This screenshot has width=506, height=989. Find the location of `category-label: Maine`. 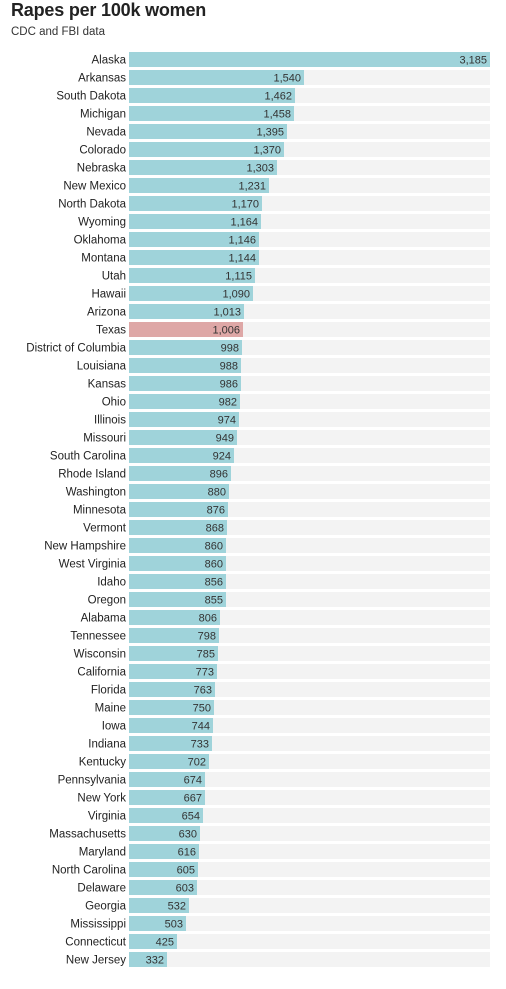

category-label: Maine is located at coordinates (110, 709).